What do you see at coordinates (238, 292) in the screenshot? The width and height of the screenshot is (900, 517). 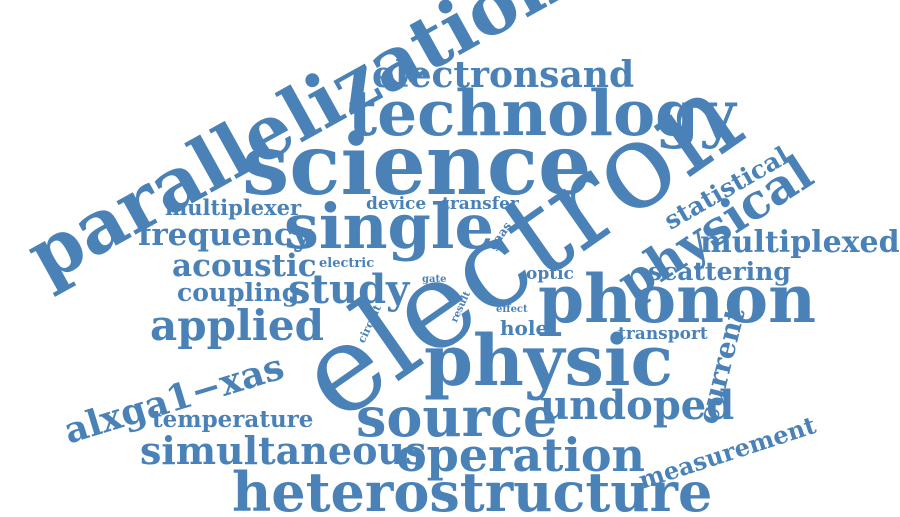 I see `word-coupling: coupling` at bounding box center [238, 292].